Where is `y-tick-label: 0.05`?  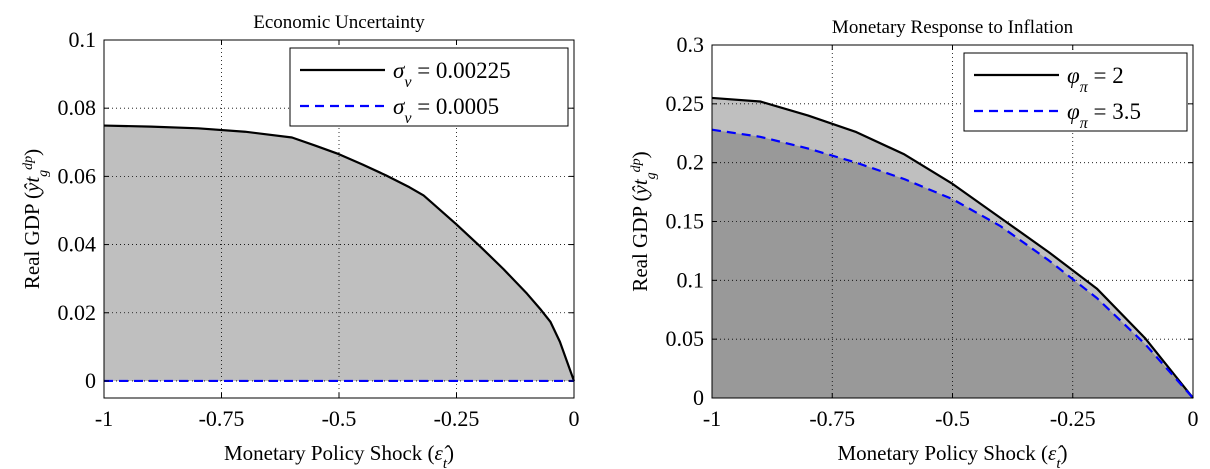
y-tick-label: 0.05 is located at coordinates (685, 338).